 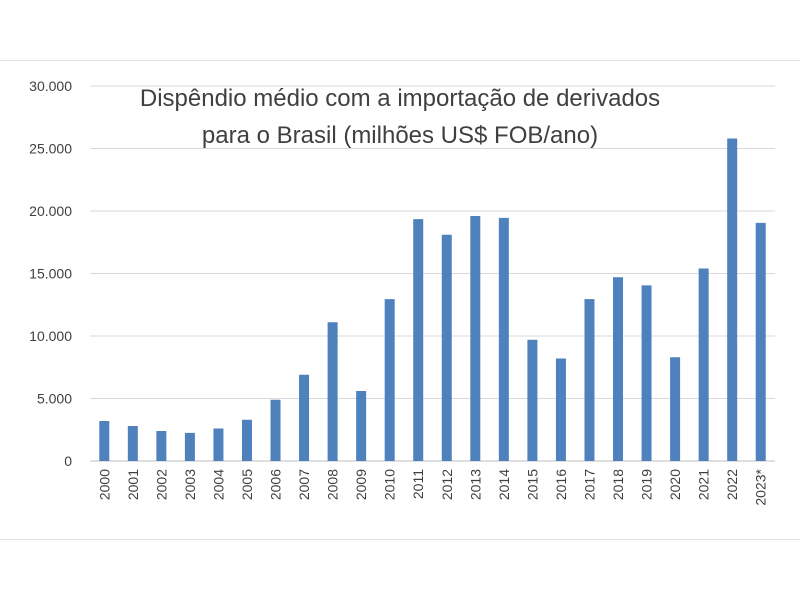 I want to click on y-tick-label: 20.000, so click(x=50, y=211).